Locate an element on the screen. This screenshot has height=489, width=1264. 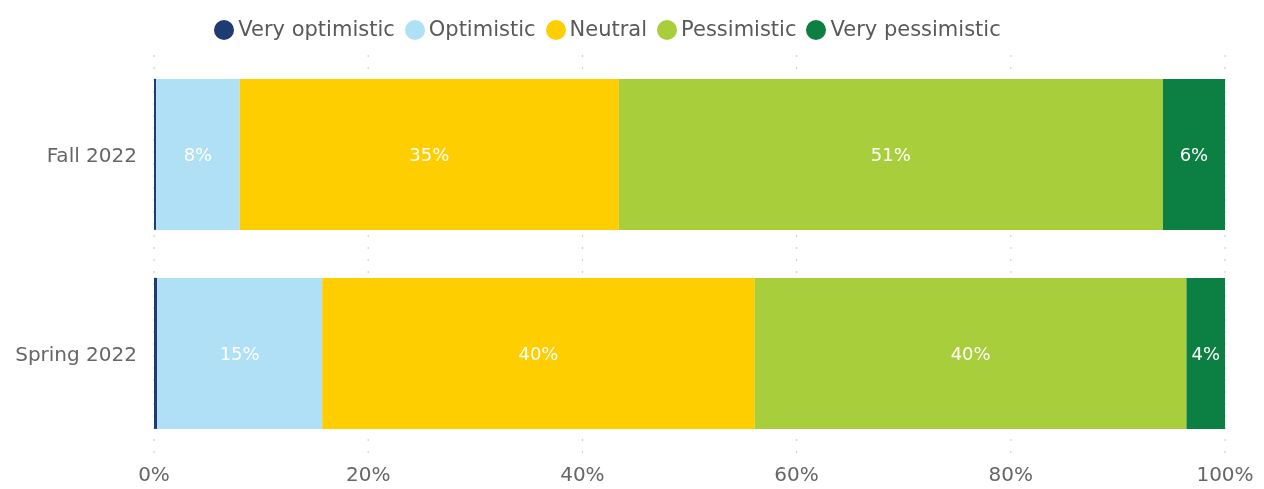
legend-label: Neutral is located at coordinates (608, 29).